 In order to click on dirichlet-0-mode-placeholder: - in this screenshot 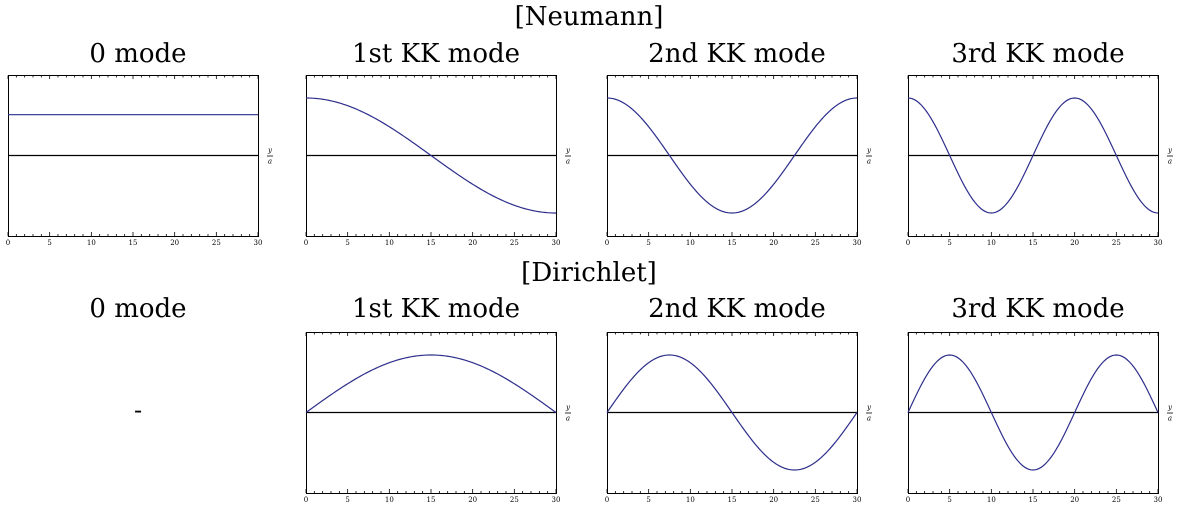, I will do `click(138, 410)`.